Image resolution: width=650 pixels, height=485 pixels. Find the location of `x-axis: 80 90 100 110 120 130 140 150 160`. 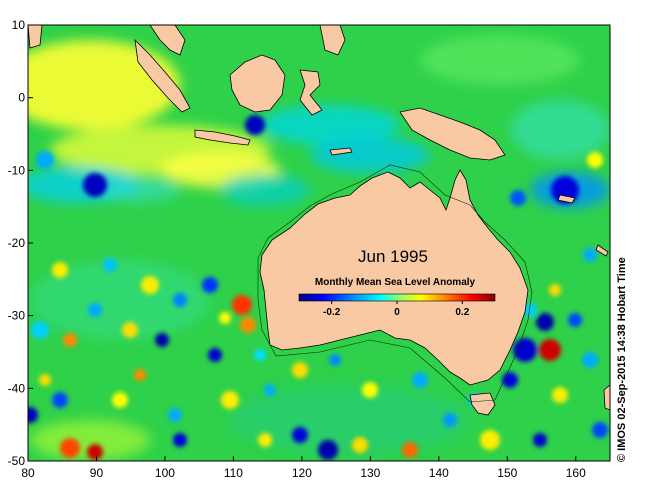

x-axis: 80 90 100 110 120 130 140 150 160 is located at coordinates (303, 468).